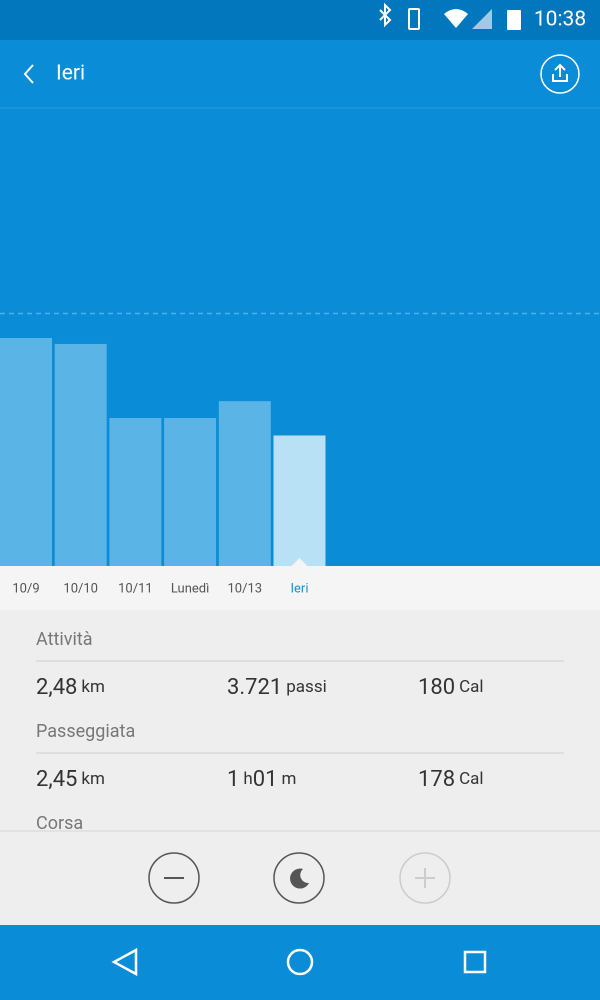 Image resolution: width=600 pixels, height=1000 pixels. I want to click on plus-icon, so click(425, 878).